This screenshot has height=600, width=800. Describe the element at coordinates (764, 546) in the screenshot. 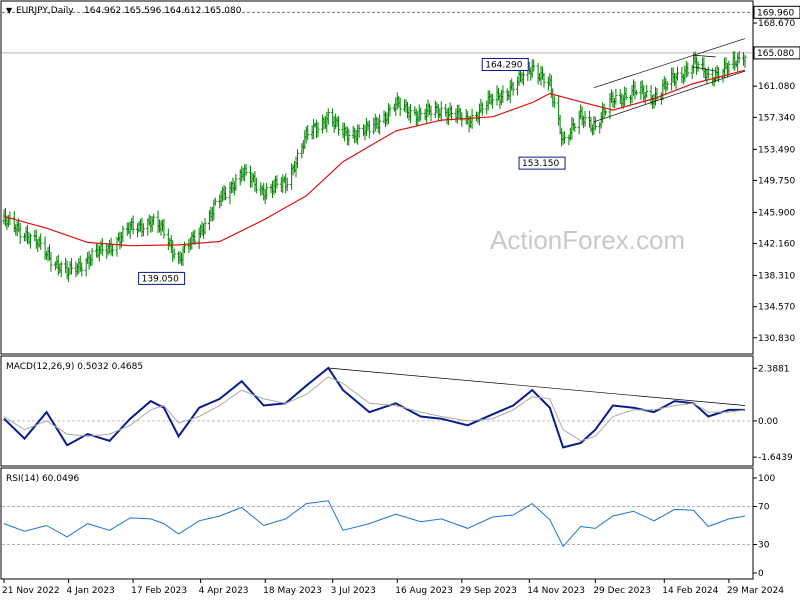

I see `rsi-ytick-label: 30` at that location.